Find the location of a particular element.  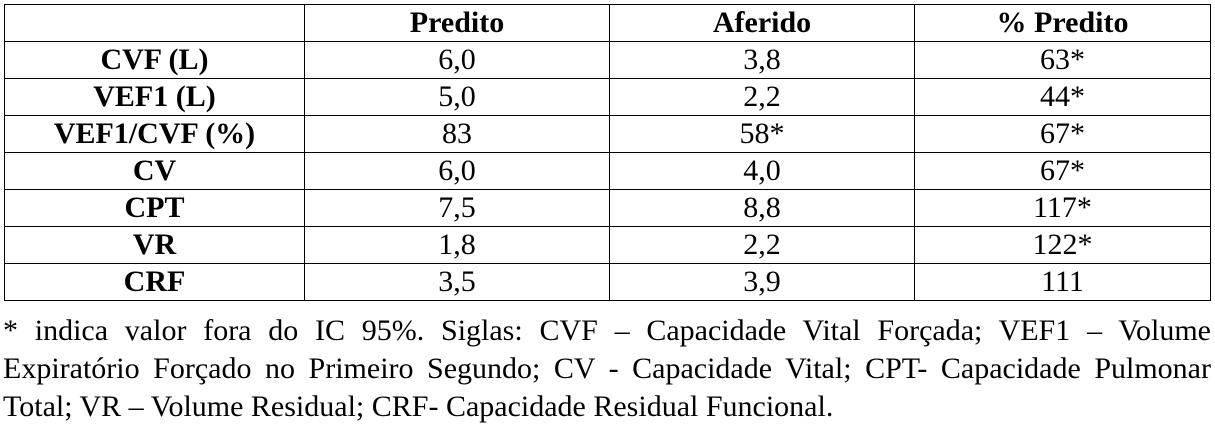

table-row: VEF1/CVF (%) 83 58* 67* is located at coordinates (607, 134).